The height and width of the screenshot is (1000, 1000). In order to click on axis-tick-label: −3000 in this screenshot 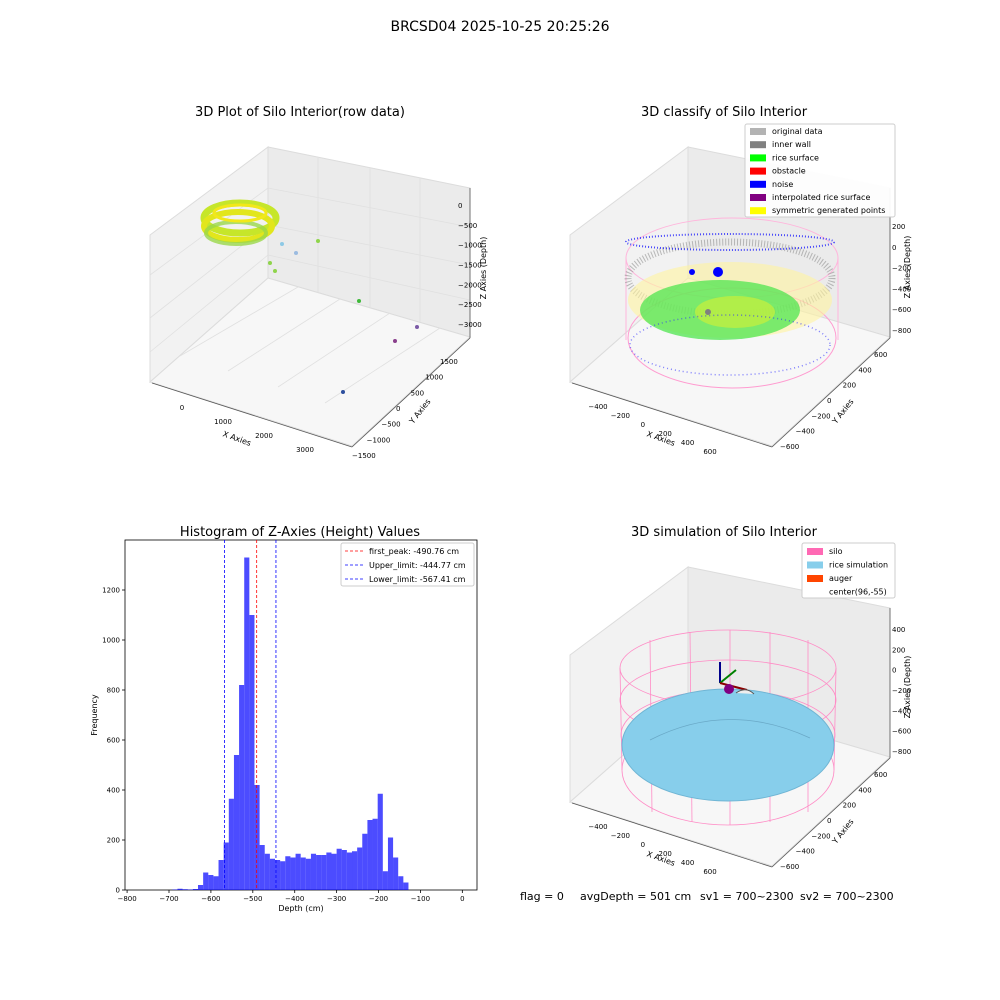, I will do `click(470, 325)`.